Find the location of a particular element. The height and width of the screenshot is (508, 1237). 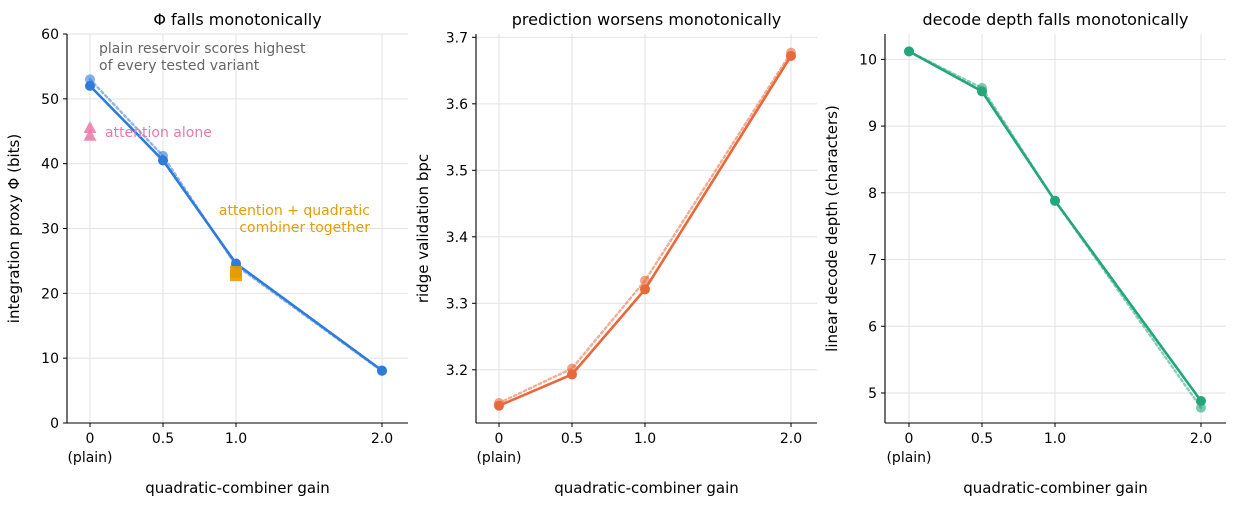

y-tick-label: 3.6 is located at coordinates (457, 105).